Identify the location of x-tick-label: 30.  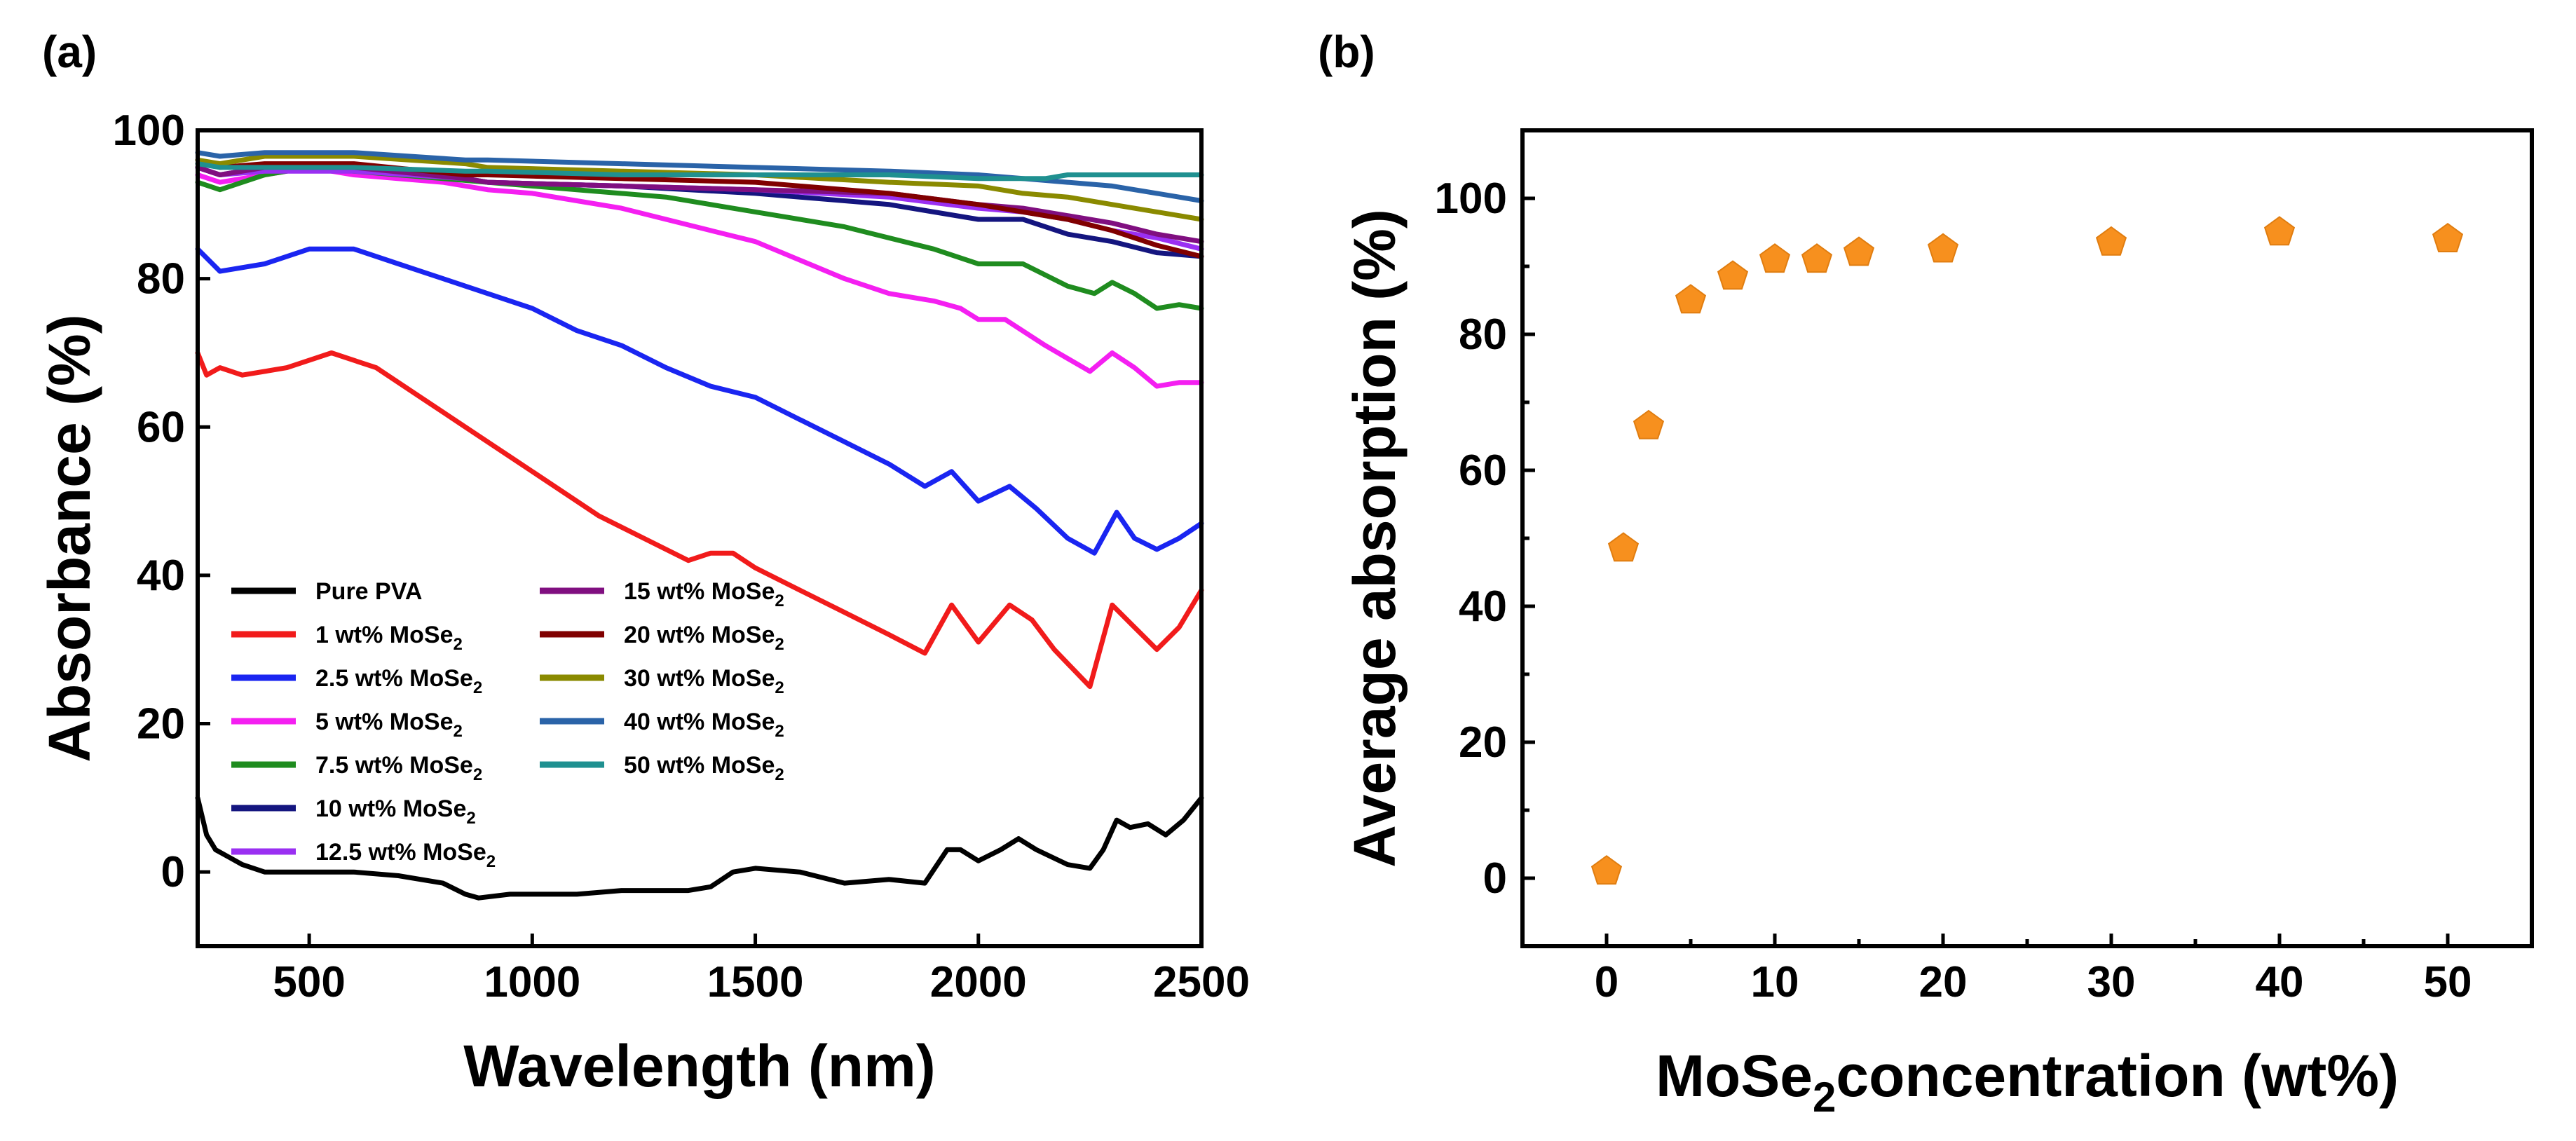
(2111, 982).